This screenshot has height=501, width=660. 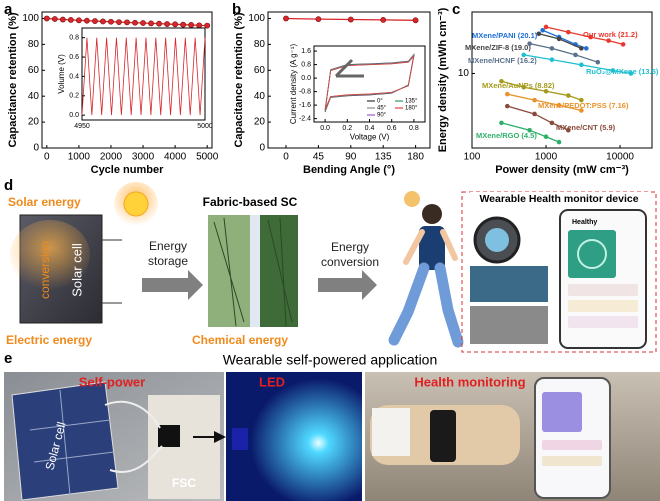 What do you see at coordinates (169, 436) in the screenshot?
I see `fsc-device` at bounding box center [169, 436].